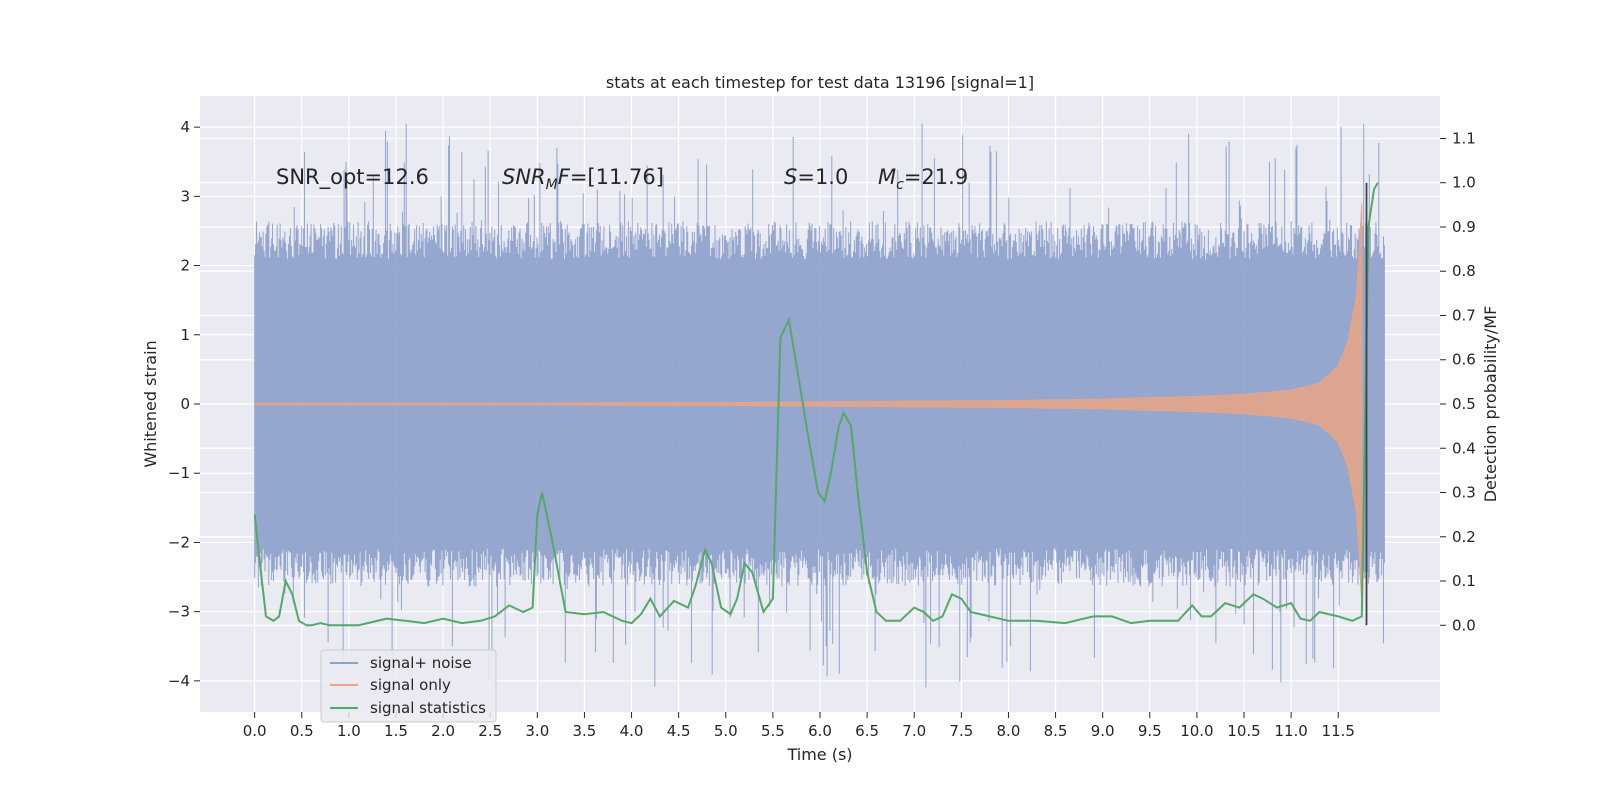 The height and width of the screenshot is (800, 1600). Describe the element at coordinates (185, 127) in the screenshot. I see `y-tick-label-left: 4` at that location.